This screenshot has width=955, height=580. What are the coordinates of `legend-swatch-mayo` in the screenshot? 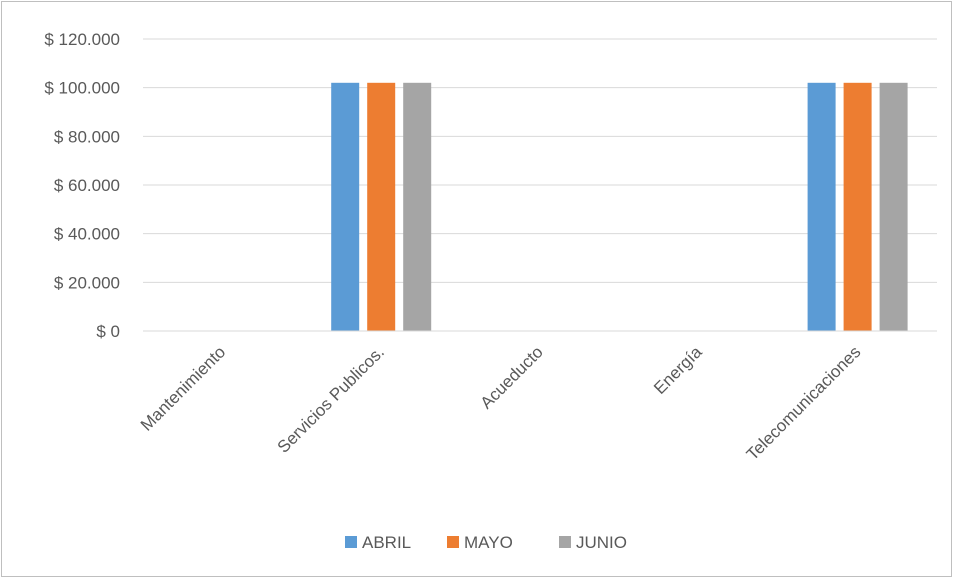 It's located at (453, 542).